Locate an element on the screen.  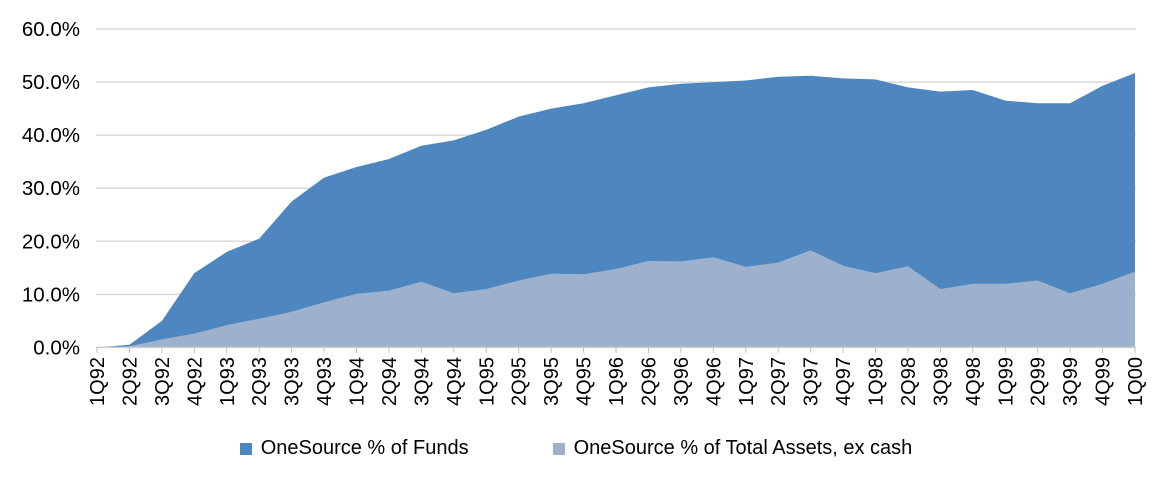
x-axis-label: 4Q93 is located at coordinates (325, 381).